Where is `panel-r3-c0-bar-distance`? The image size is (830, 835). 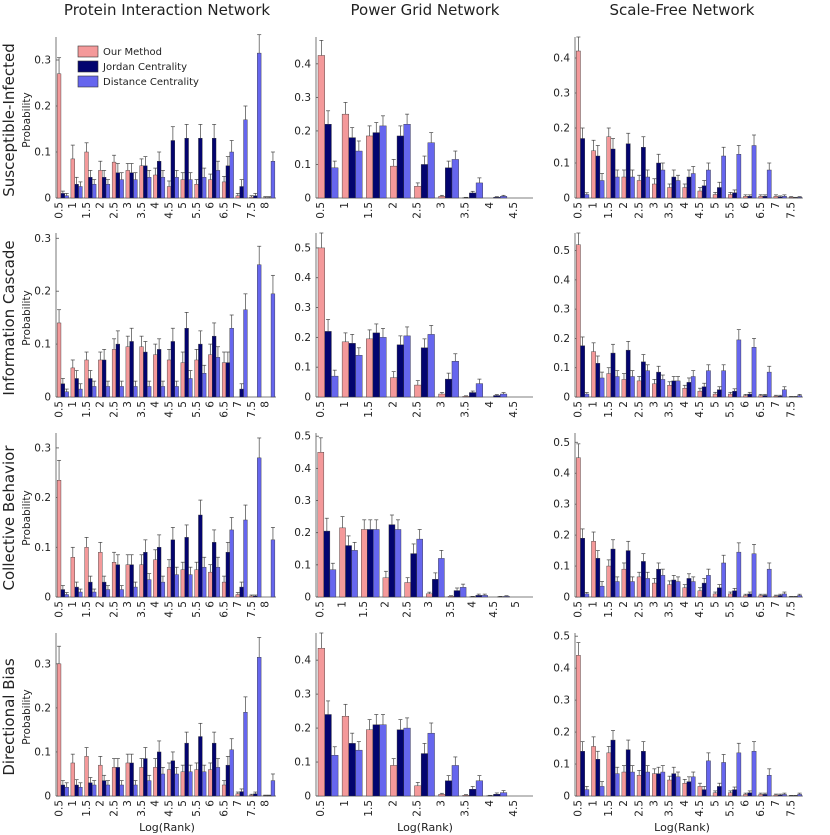
panel-r3-c0-bar-distance is located at coordinates (231, 773).